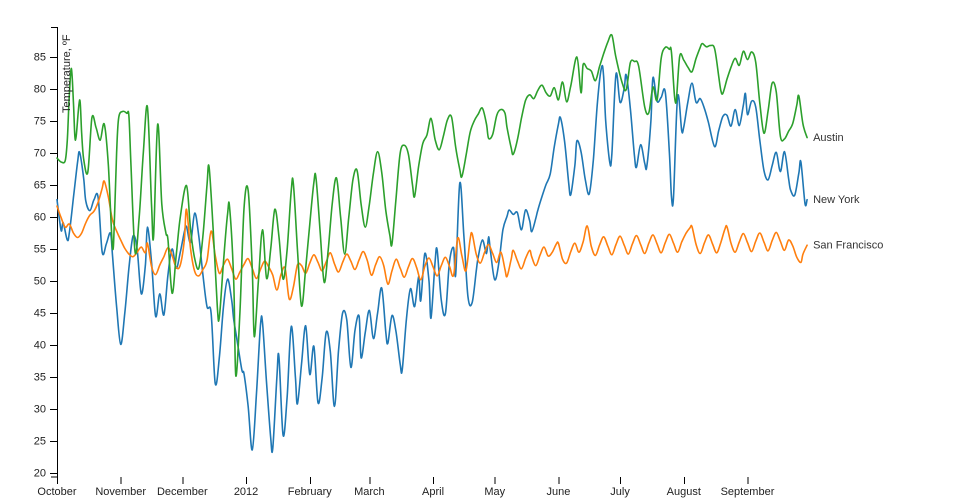 This screenshot has height=500, width=960. I want to click on y-axis-tick-label: 55, so click(40, 250).